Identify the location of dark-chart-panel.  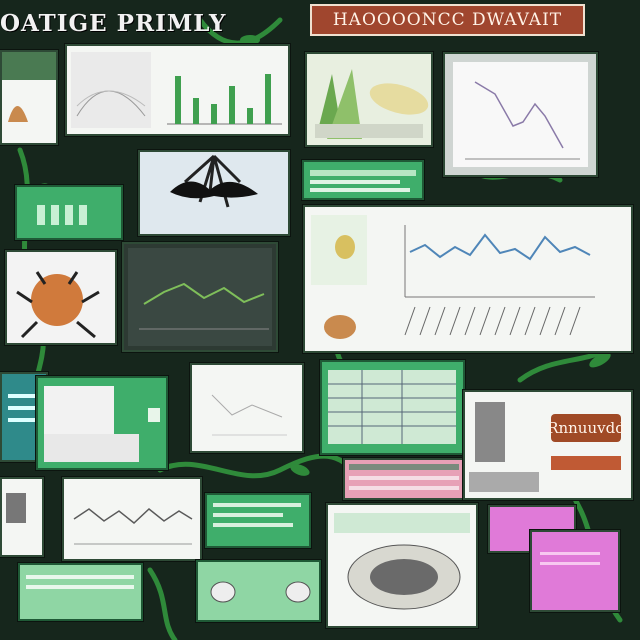
(200, 297).